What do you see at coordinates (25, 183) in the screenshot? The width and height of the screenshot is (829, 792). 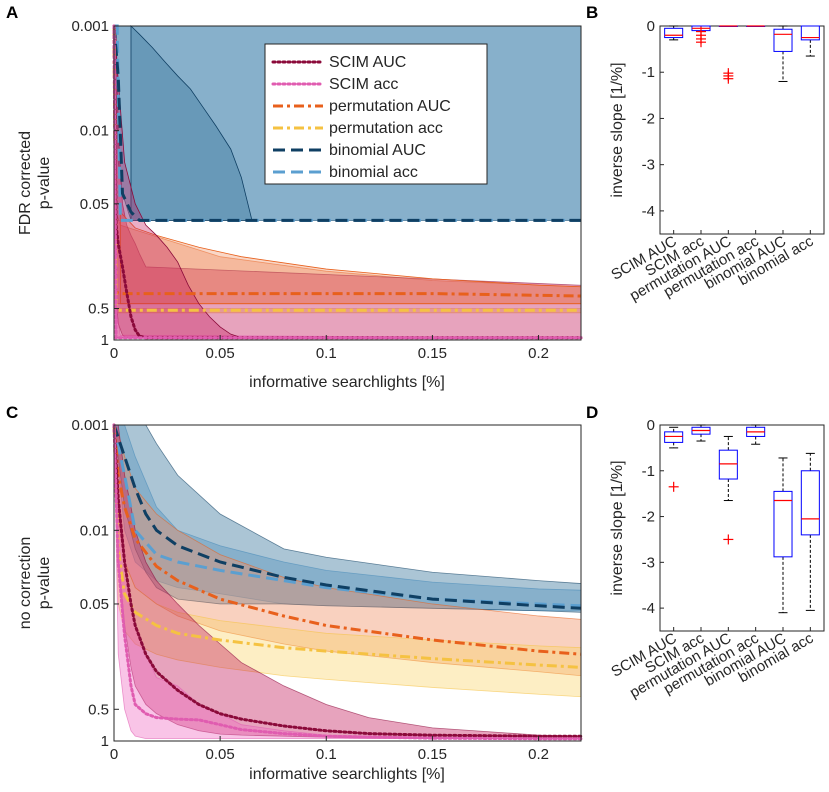 I see `panel-a-ylabel-line1: FDR corrected` at bounding box center [25, 183].